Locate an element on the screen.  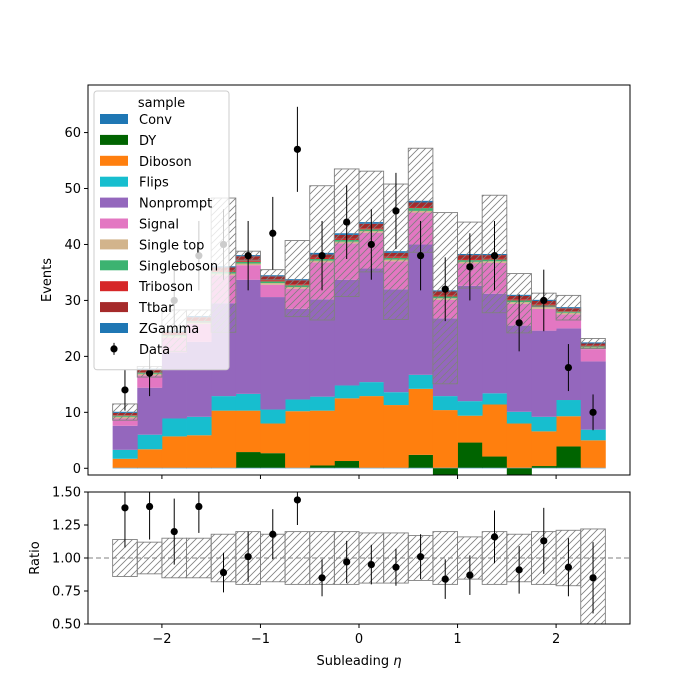
ratio-y-tick-label-2: 1.00 is located at coordinates (66, 559).